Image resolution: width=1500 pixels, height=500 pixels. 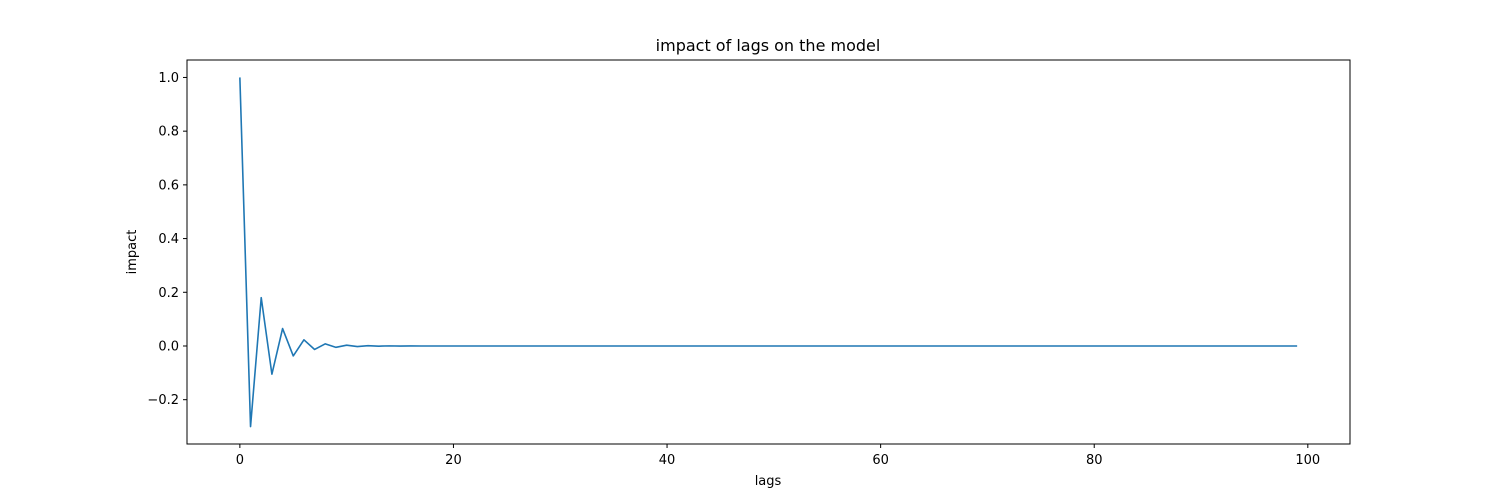 What do you see at coordinates (168, 132) in the screenshot?
I see `y-tick-label: 0.8` at bounding box center [168, 132].